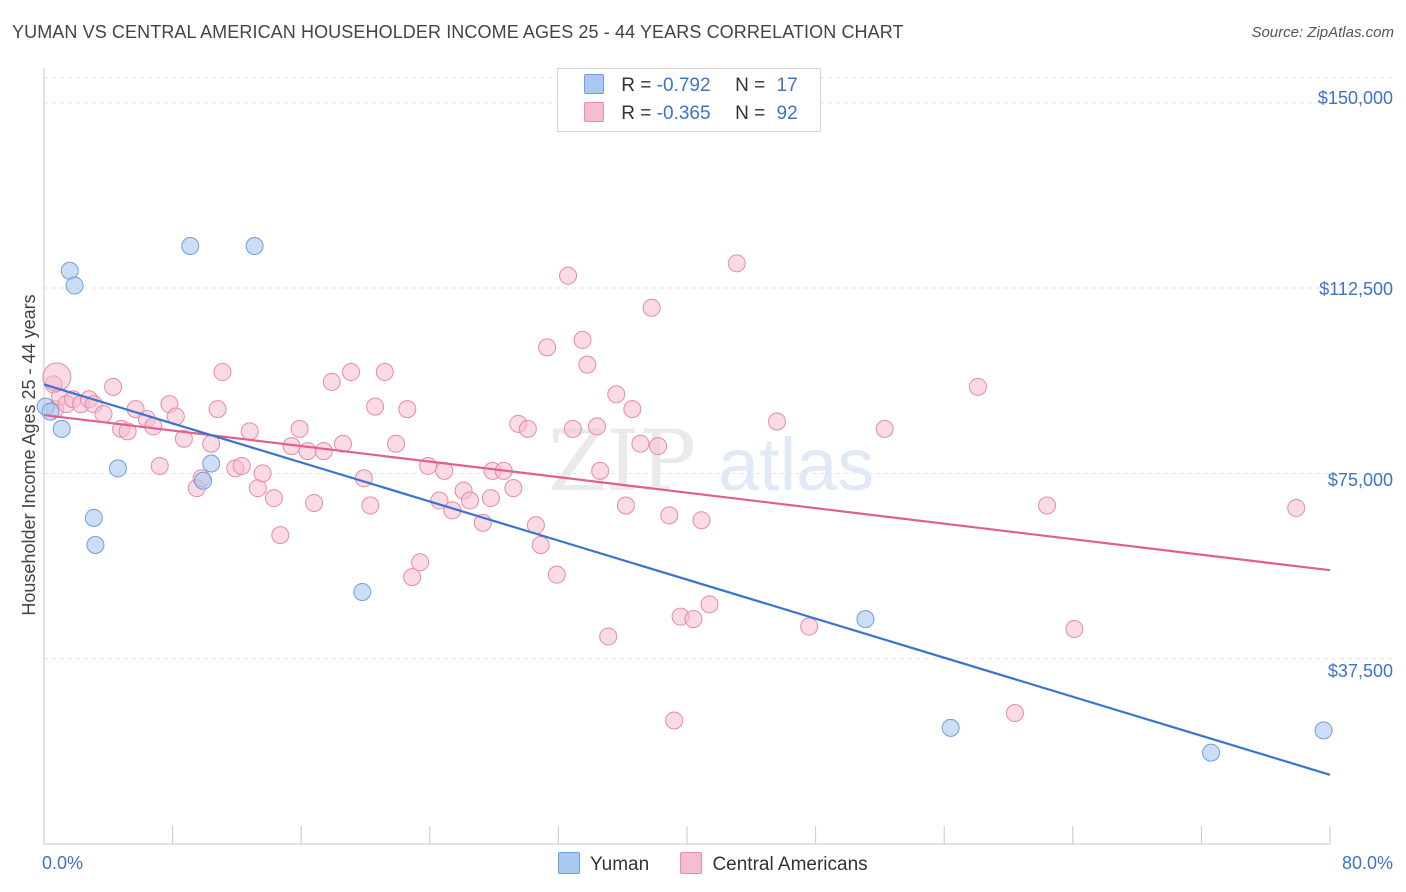 The image size is (1406, 892). I want to click on series-legend: Yuman Central Americans, so click(726, 864).